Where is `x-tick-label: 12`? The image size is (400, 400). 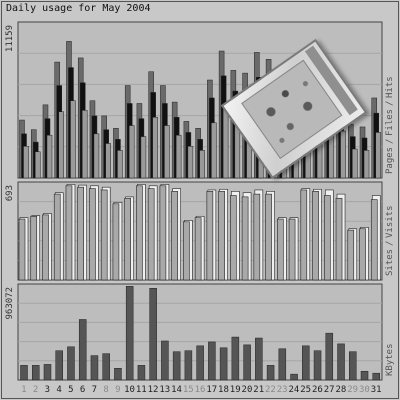 x-tick-label: 12 is located at coordinates (153, 390).